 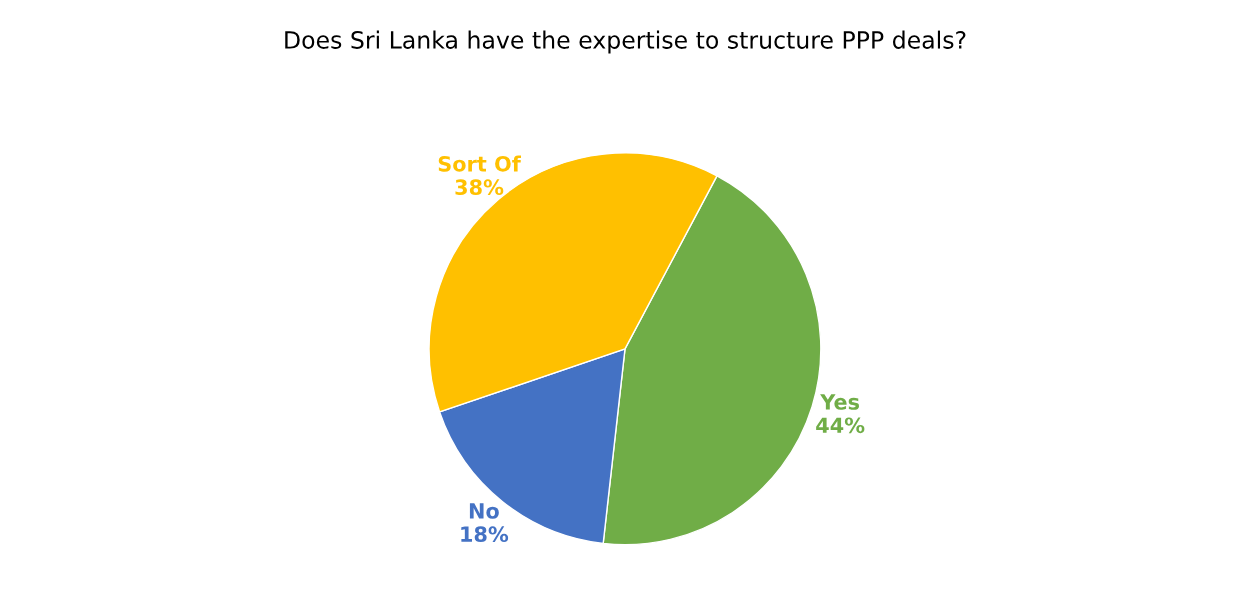 What do you see at coordinates (485, 534) in the screenshot?
I see `data-label: 18%` at bounding box center [485, 534].